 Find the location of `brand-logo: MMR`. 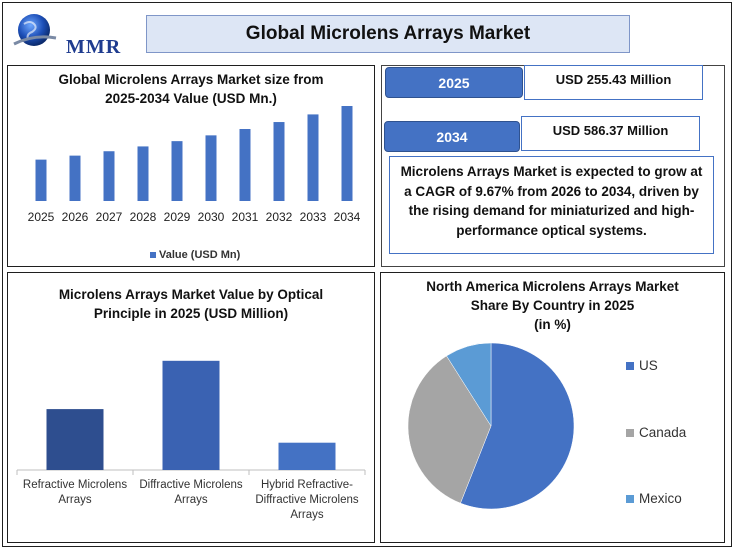

brand-logo: MMR is located at coordinates (65, 34).